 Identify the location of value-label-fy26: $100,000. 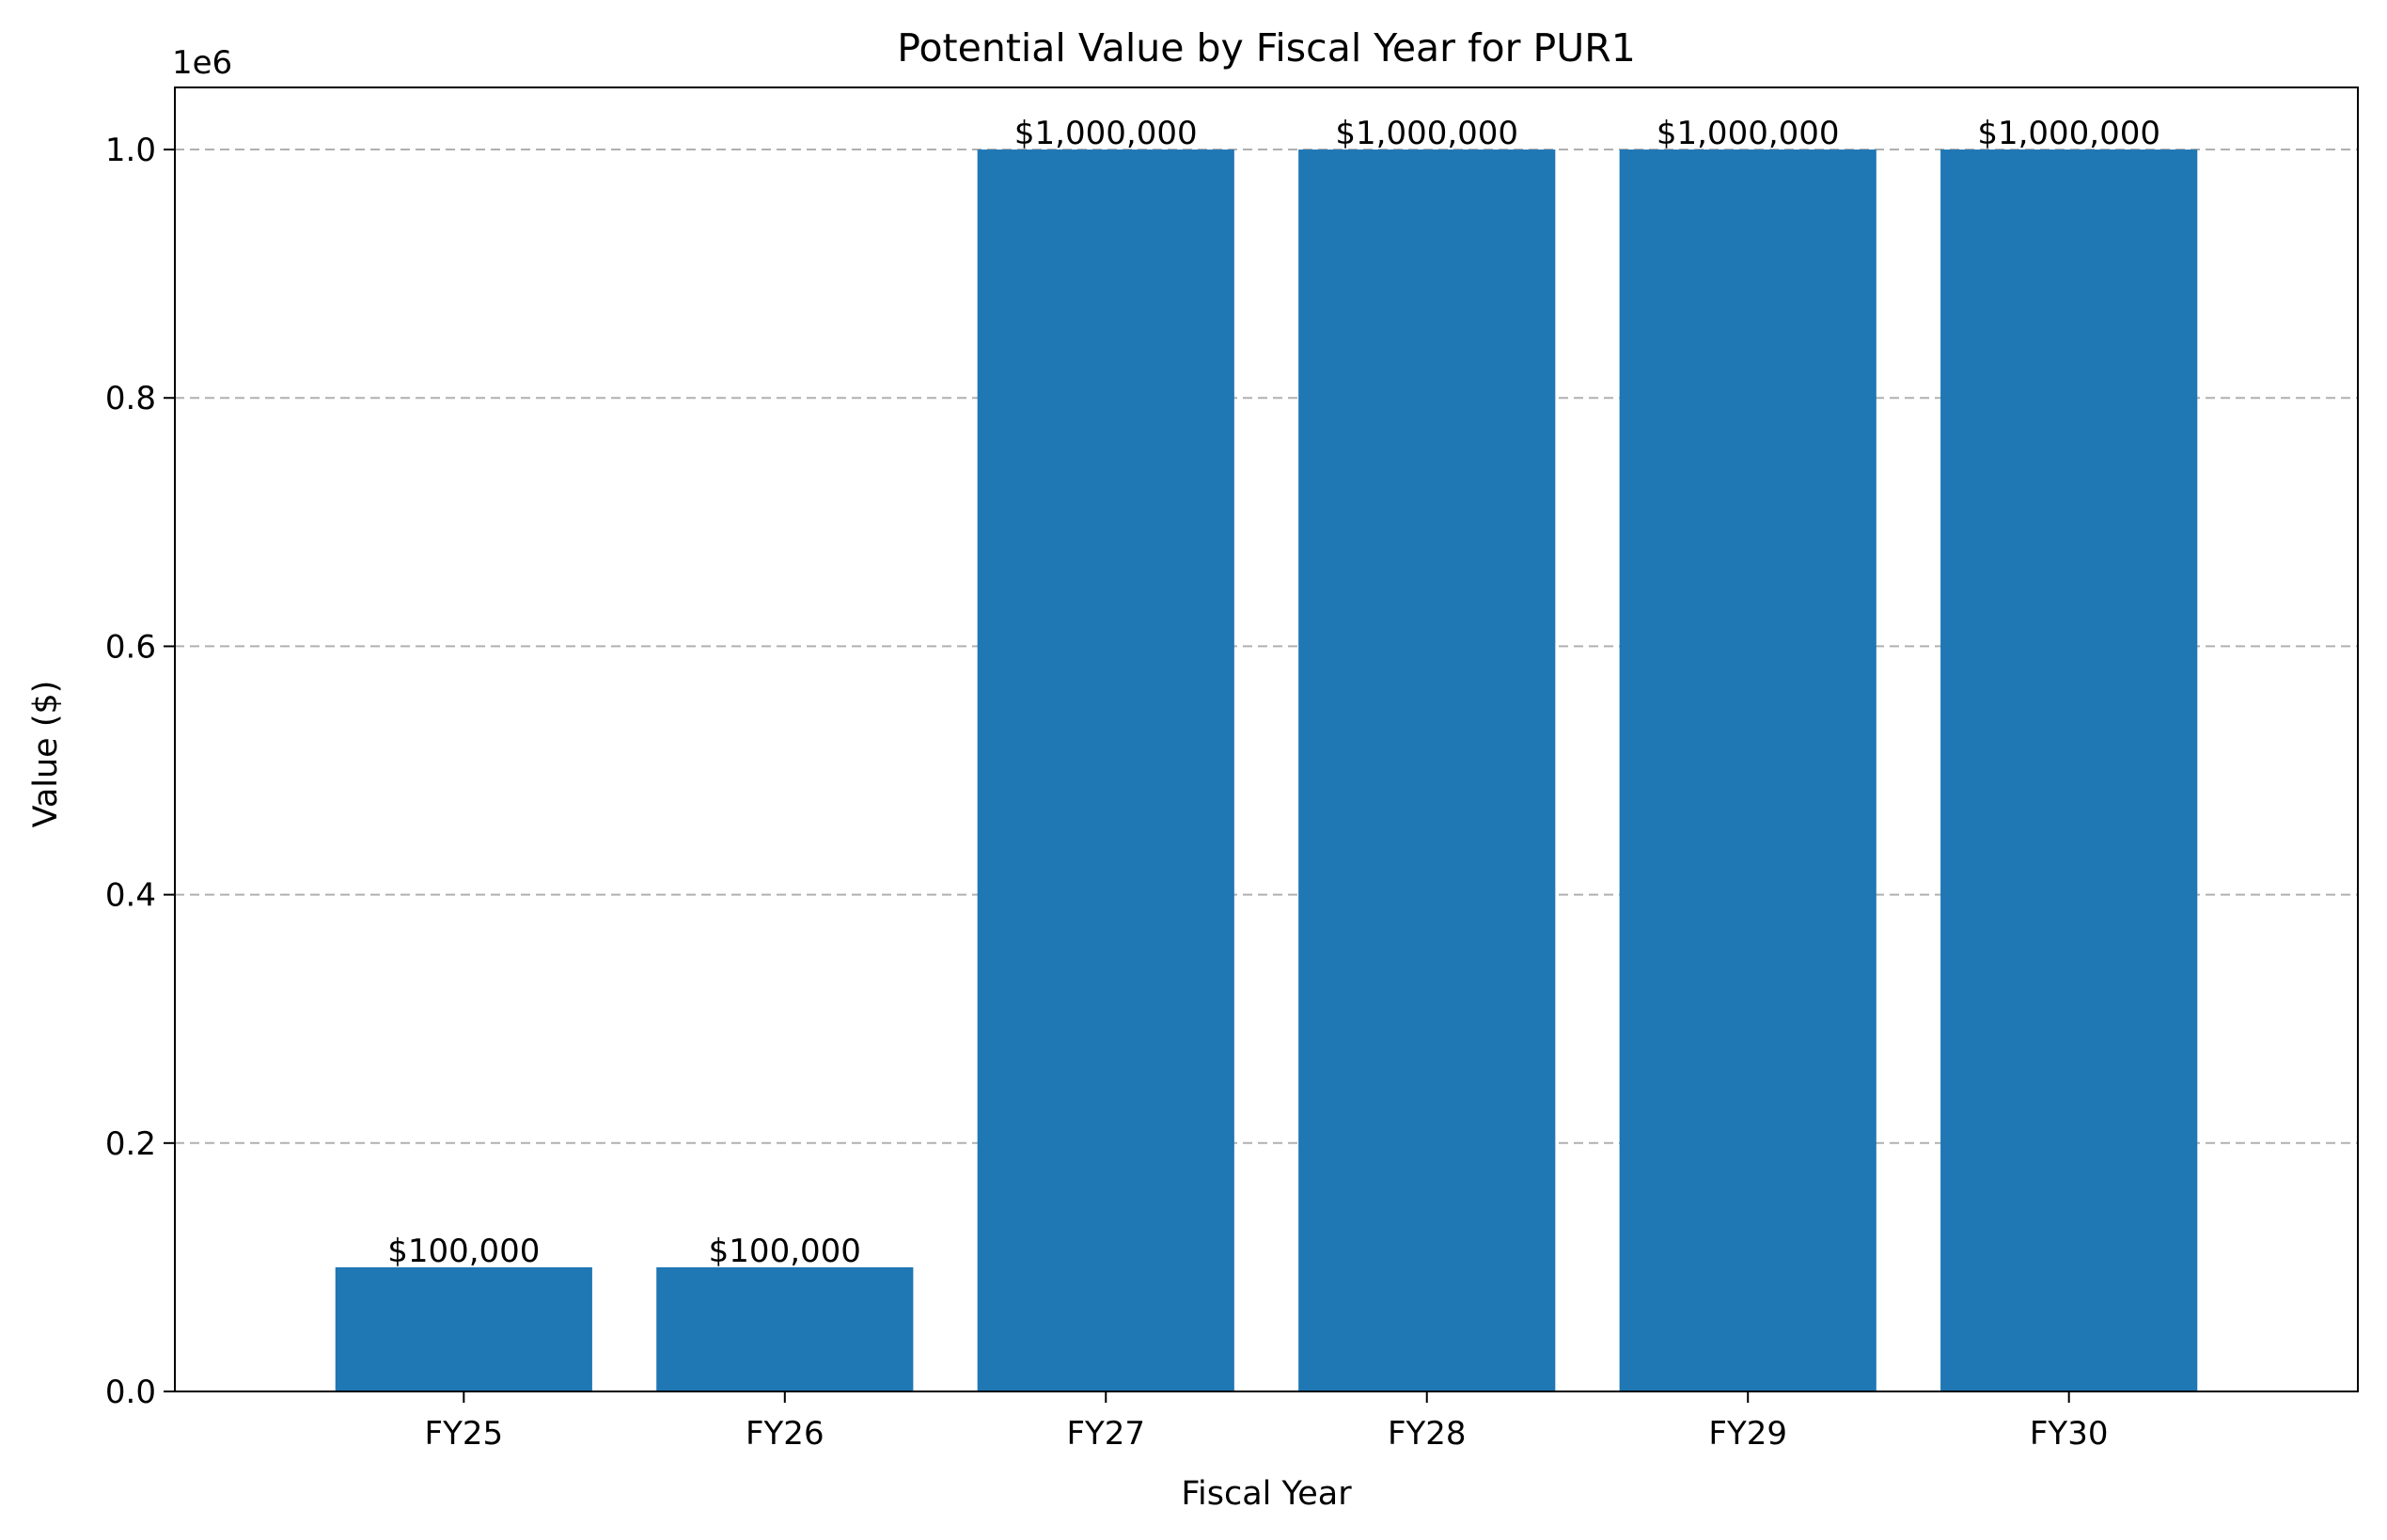
(785, 1251).